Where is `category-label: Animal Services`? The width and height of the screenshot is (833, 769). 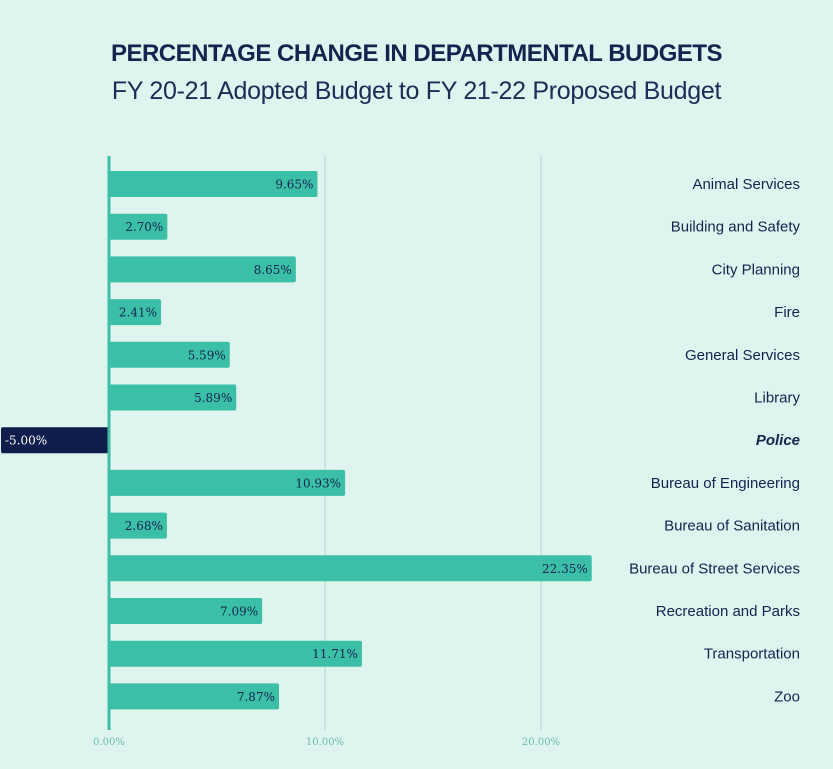 category-label: Animal Services is located at coordinates (746, 184).